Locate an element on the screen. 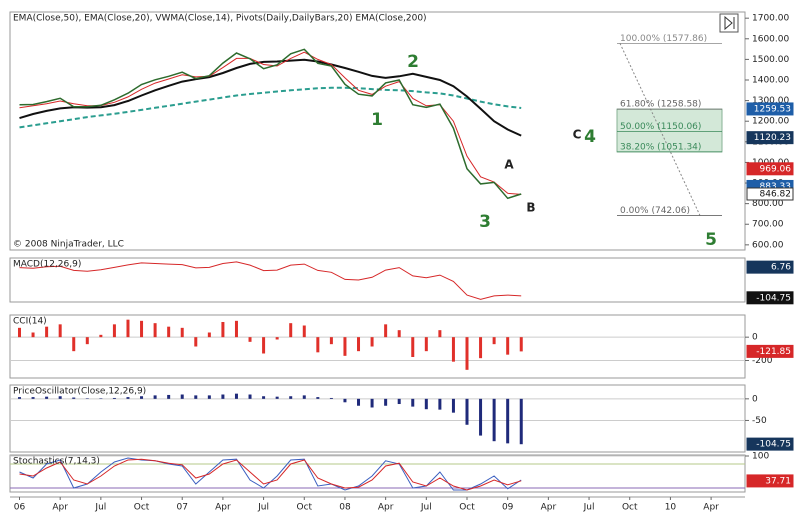 This screenshot has width=800, height=523. price-badge-label: 1259.53 is located at coordinates (772, 109).